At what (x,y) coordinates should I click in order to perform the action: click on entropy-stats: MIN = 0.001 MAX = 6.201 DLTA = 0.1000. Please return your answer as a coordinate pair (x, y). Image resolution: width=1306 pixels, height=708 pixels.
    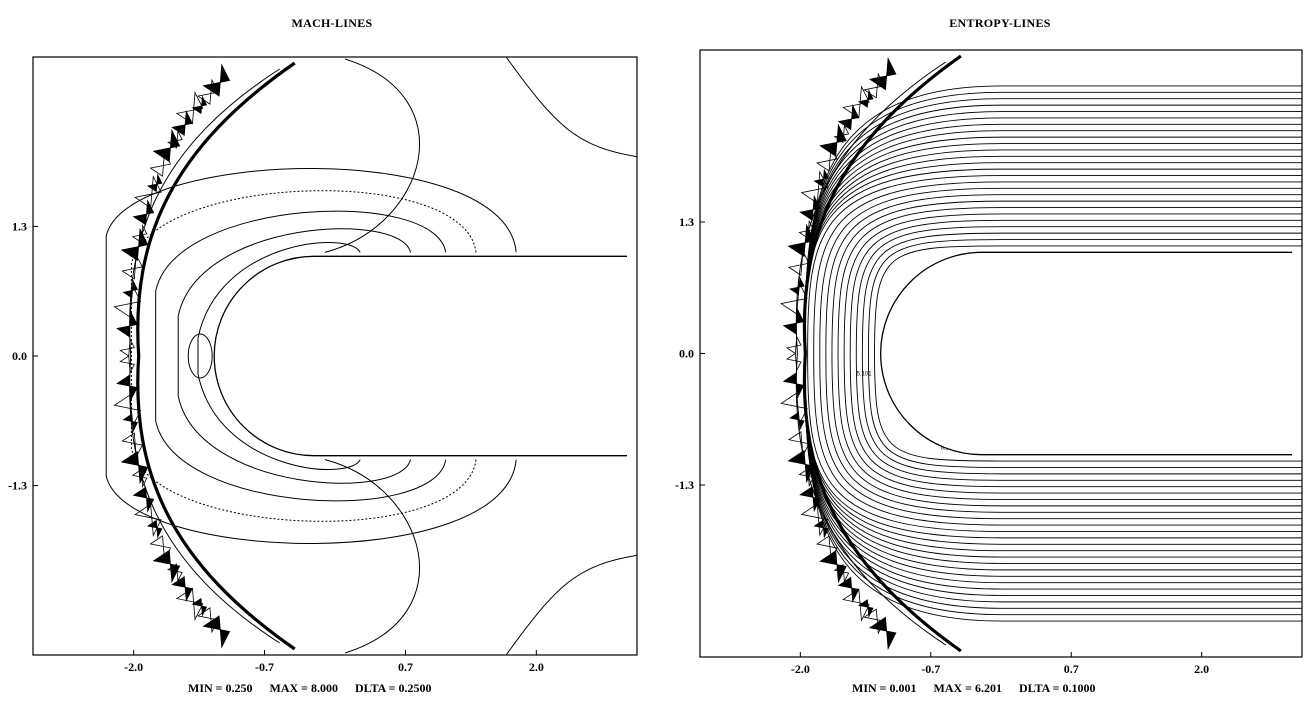
    Looking at the image, I should click on (981, 688).